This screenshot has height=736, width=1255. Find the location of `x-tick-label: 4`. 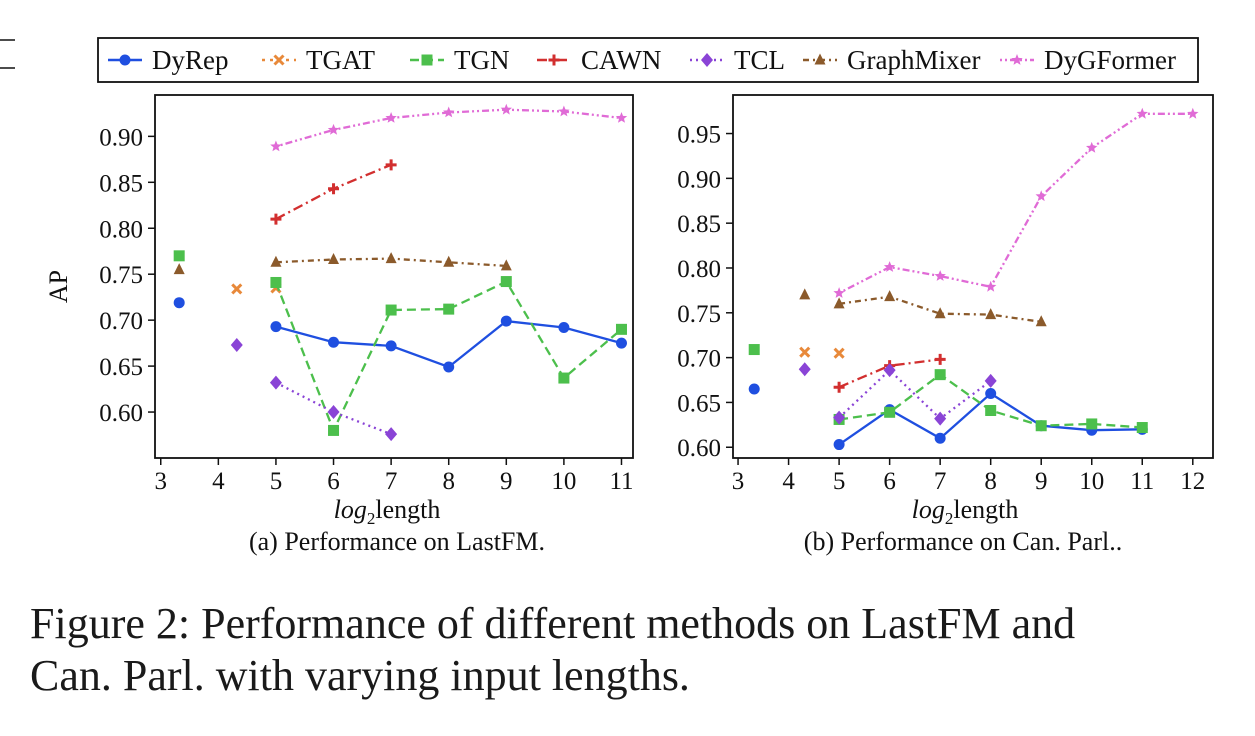

x-tick-label: 4 is located at coordinates (218, 481).